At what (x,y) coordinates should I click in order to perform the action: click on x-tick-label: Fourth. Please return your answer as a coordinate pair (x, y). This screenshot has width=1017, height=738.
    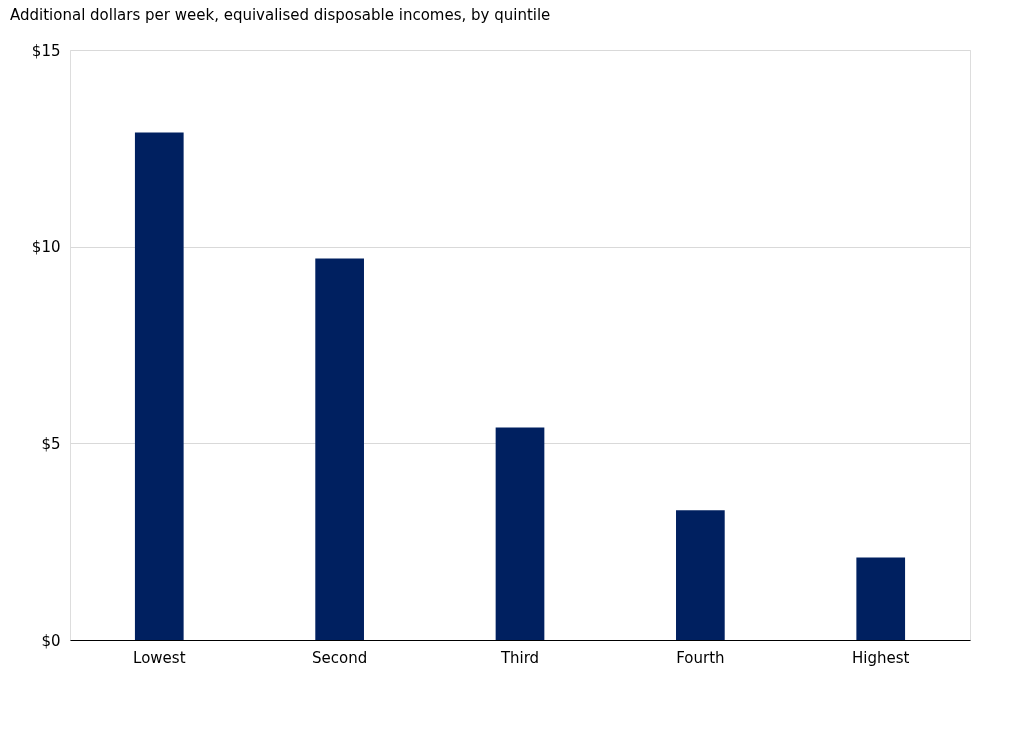
    Looking at the image, I should click on (700, 657).